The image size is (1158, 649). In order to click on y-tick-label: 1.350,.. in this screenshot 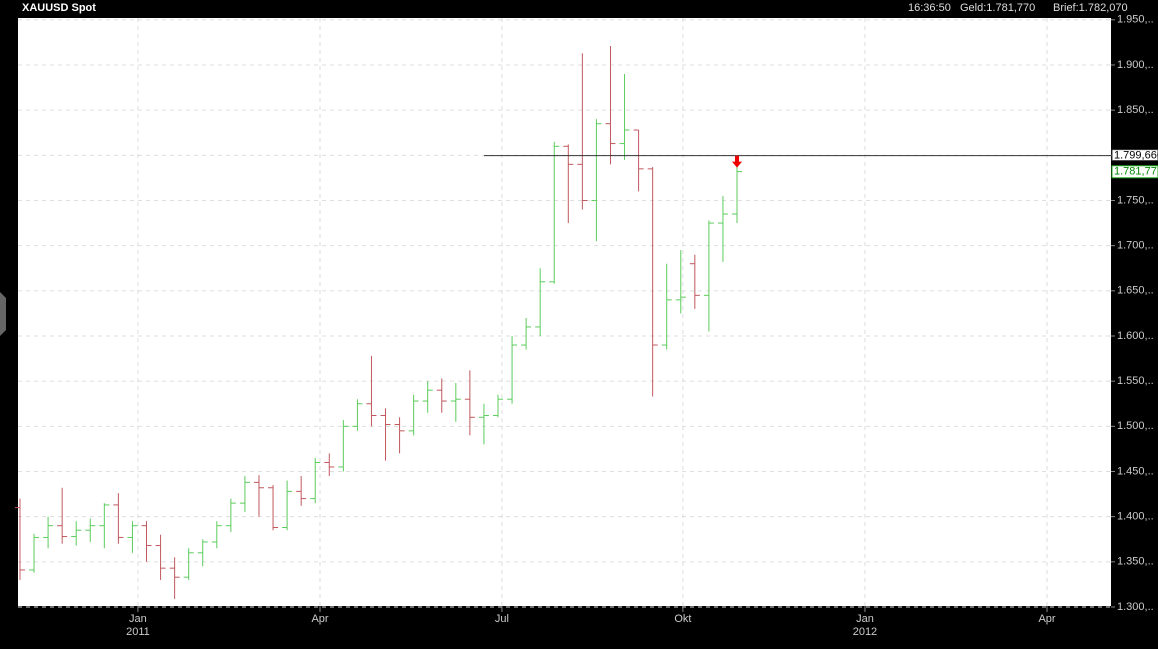, I will do `click(1135, 562)`.